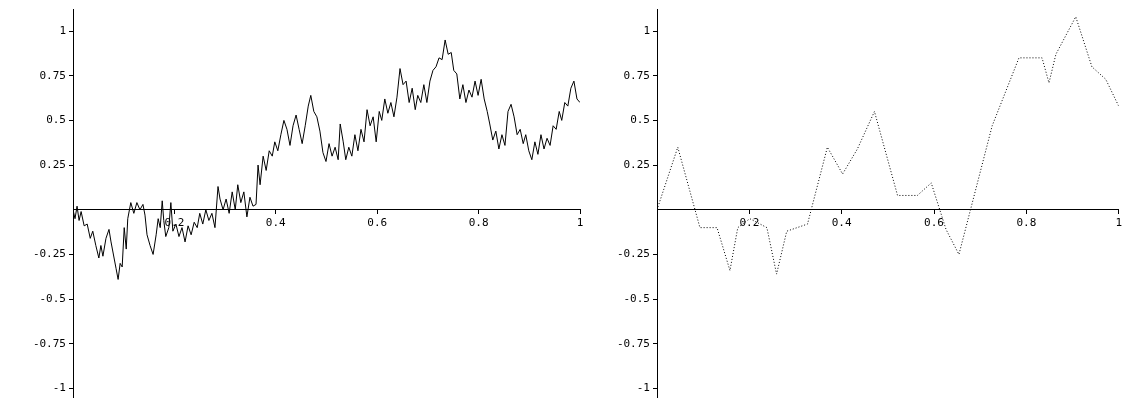 The height and width of the screenshot is (407, 1125). Describe the element at coordinates (749, 223) in the screenshot. I see `x-tick-label: 0.2` at that location.